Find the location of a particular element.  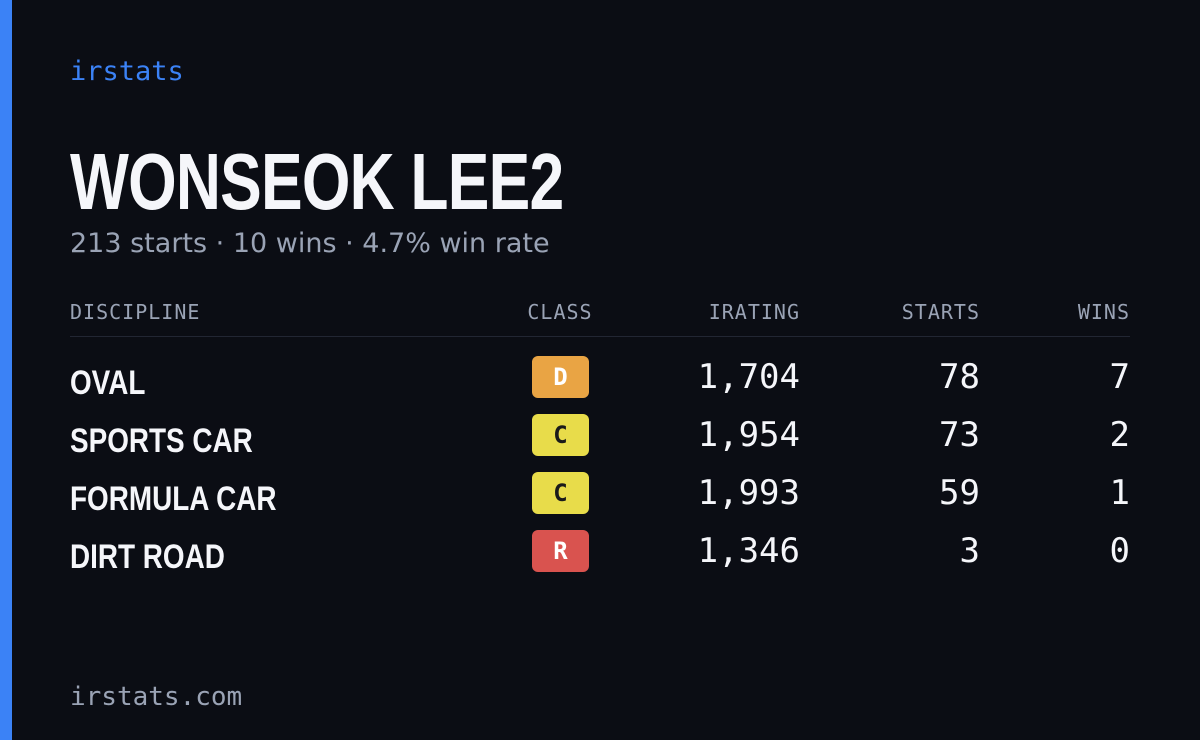

irating: 1,954 is located at coordinates (748, 435).